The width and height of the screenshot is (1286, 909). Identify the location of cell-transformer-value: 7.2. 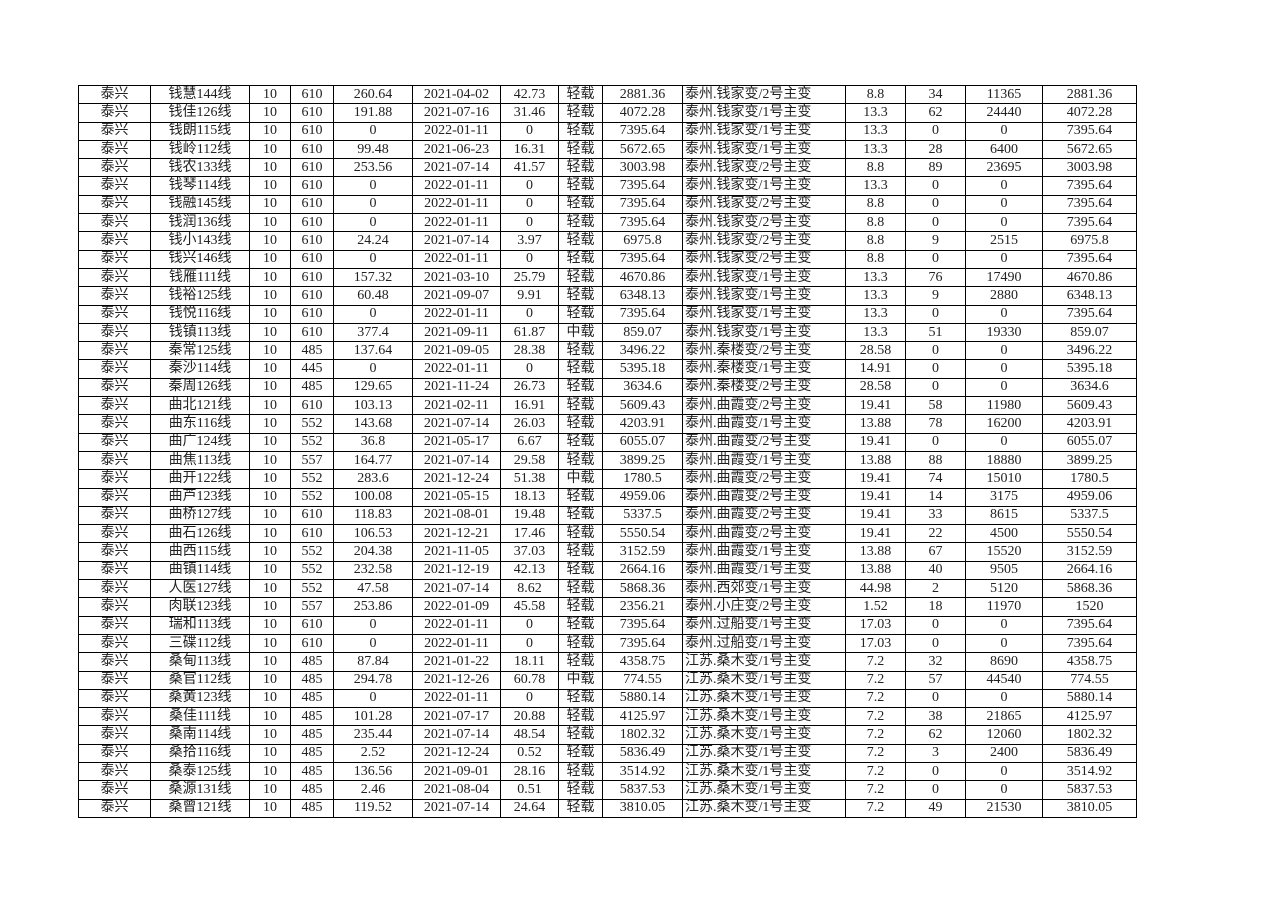
(875, 790).